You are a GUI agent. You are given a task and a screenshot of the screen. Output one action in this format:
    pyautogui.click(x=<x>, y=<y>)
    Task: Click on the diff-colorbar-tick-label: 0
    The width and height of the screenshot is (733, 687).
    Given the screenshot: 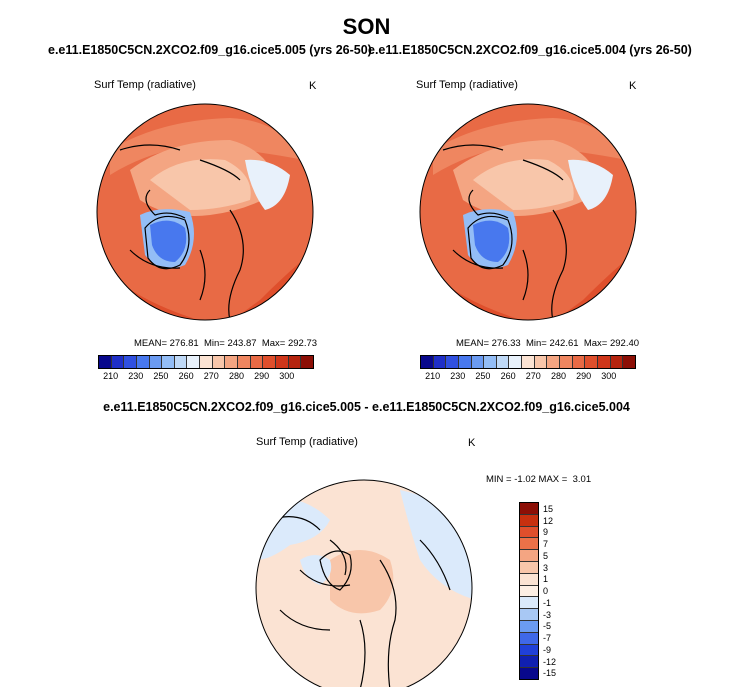 What is the action you would take?
    pyautogui.click(x=546, y=591)
    